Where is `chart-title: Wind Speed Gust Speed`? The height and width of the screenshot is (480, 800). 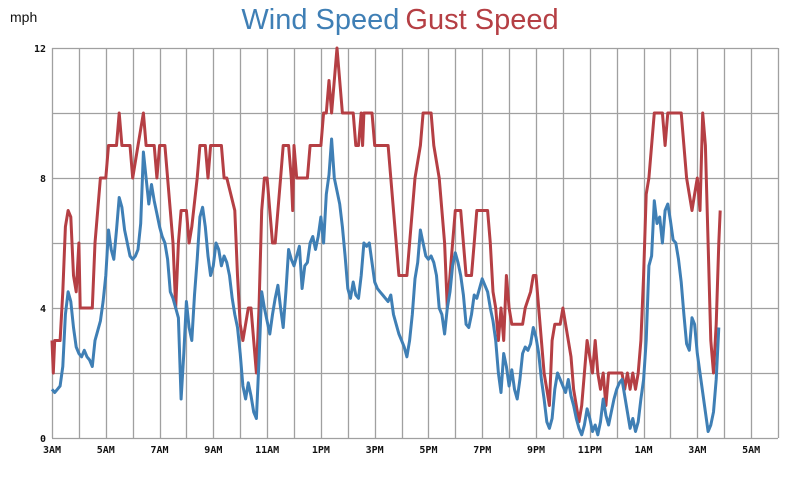 chart-title: Wind Speed Gust Speed is located at coordinates (400, 20).